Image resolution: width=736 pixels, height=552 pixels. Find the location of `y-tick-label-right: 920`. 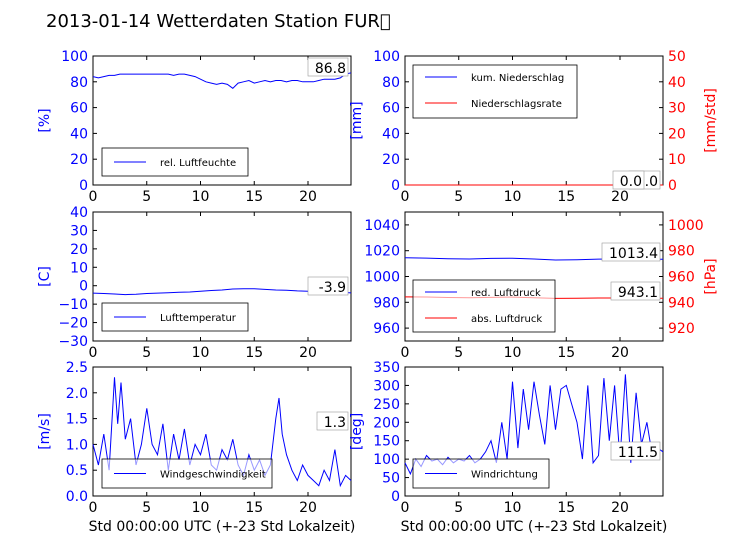

y-tick-label-right: 920 is located at coordinates (681, 329).